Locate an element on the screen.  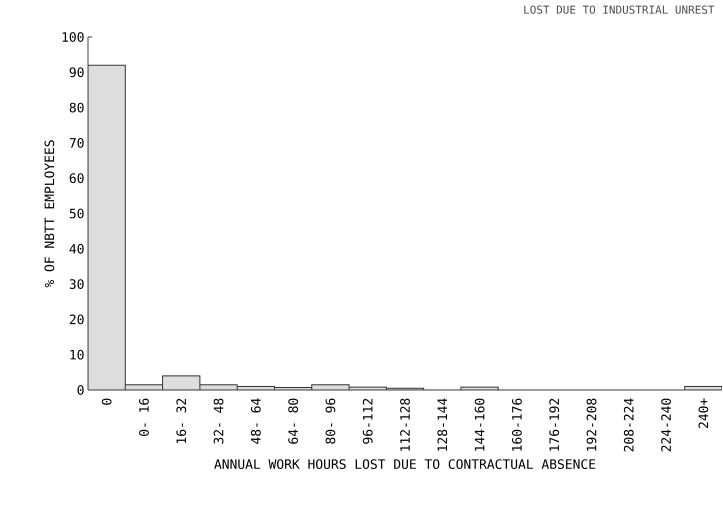
x-tick-label: 80- 96 is located at coordinates (331, 421).